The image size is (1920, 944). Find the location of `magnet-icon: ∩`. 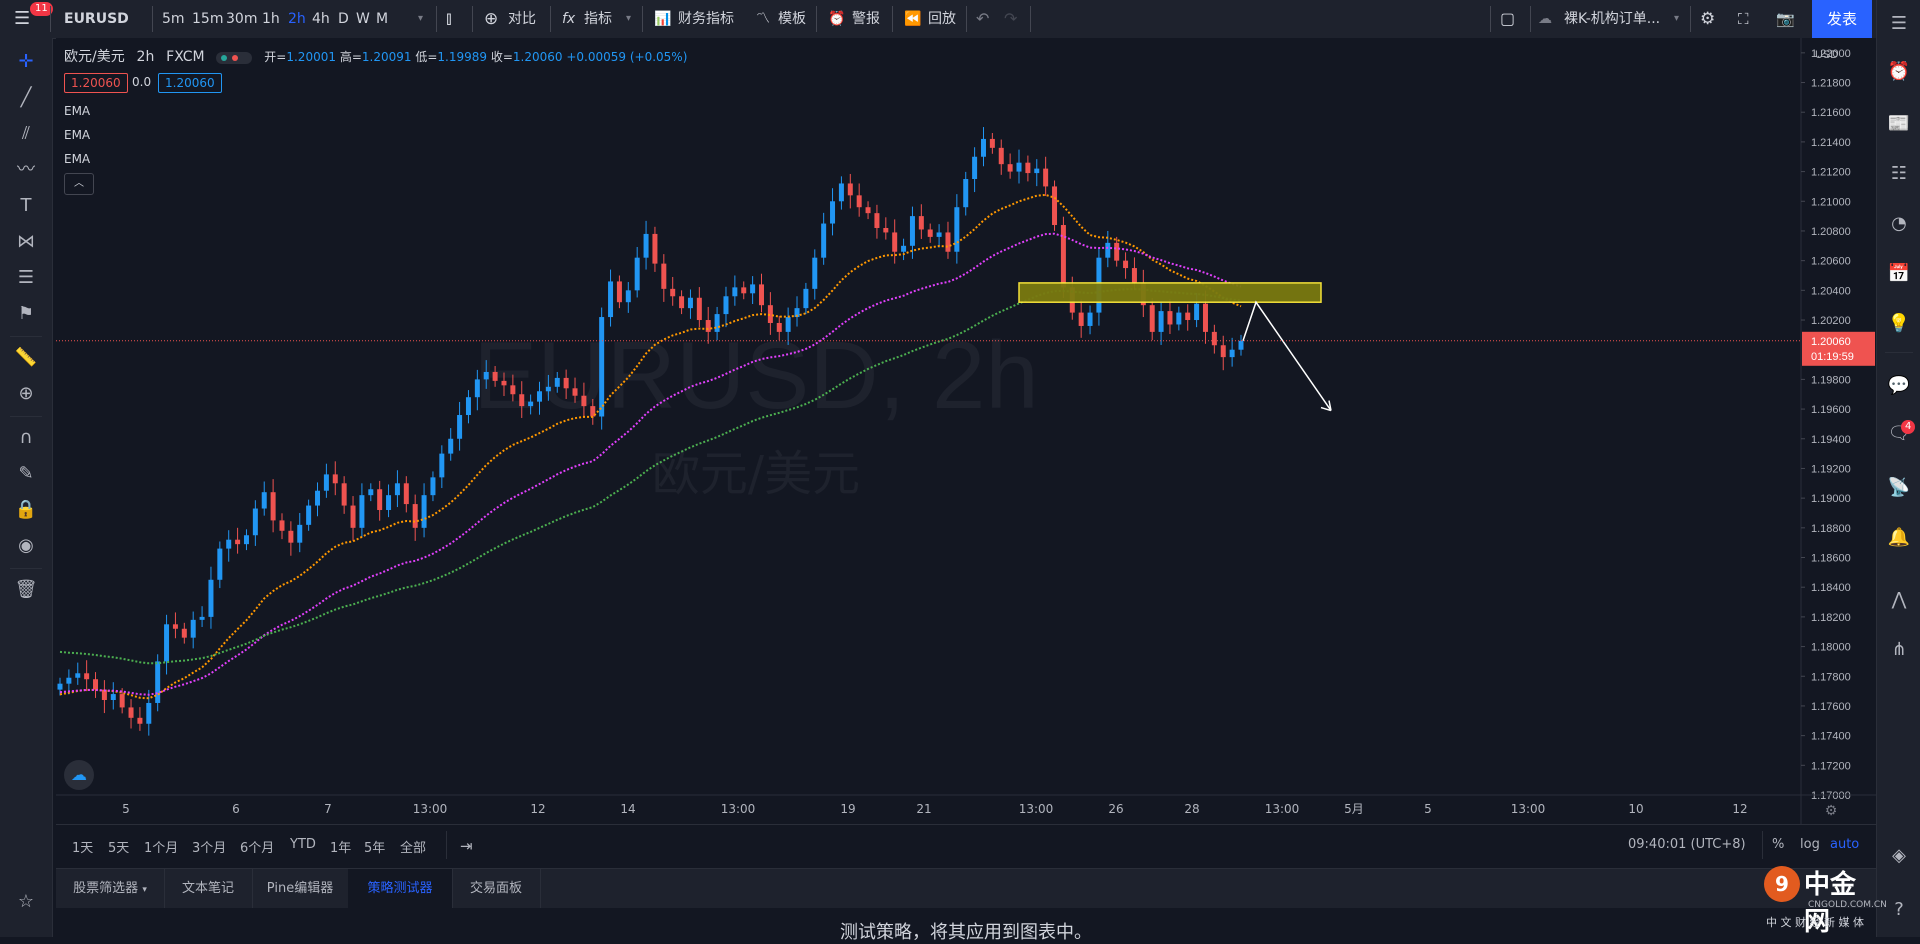

magnet-icon: ∩ is located at coordinates (26, 437).